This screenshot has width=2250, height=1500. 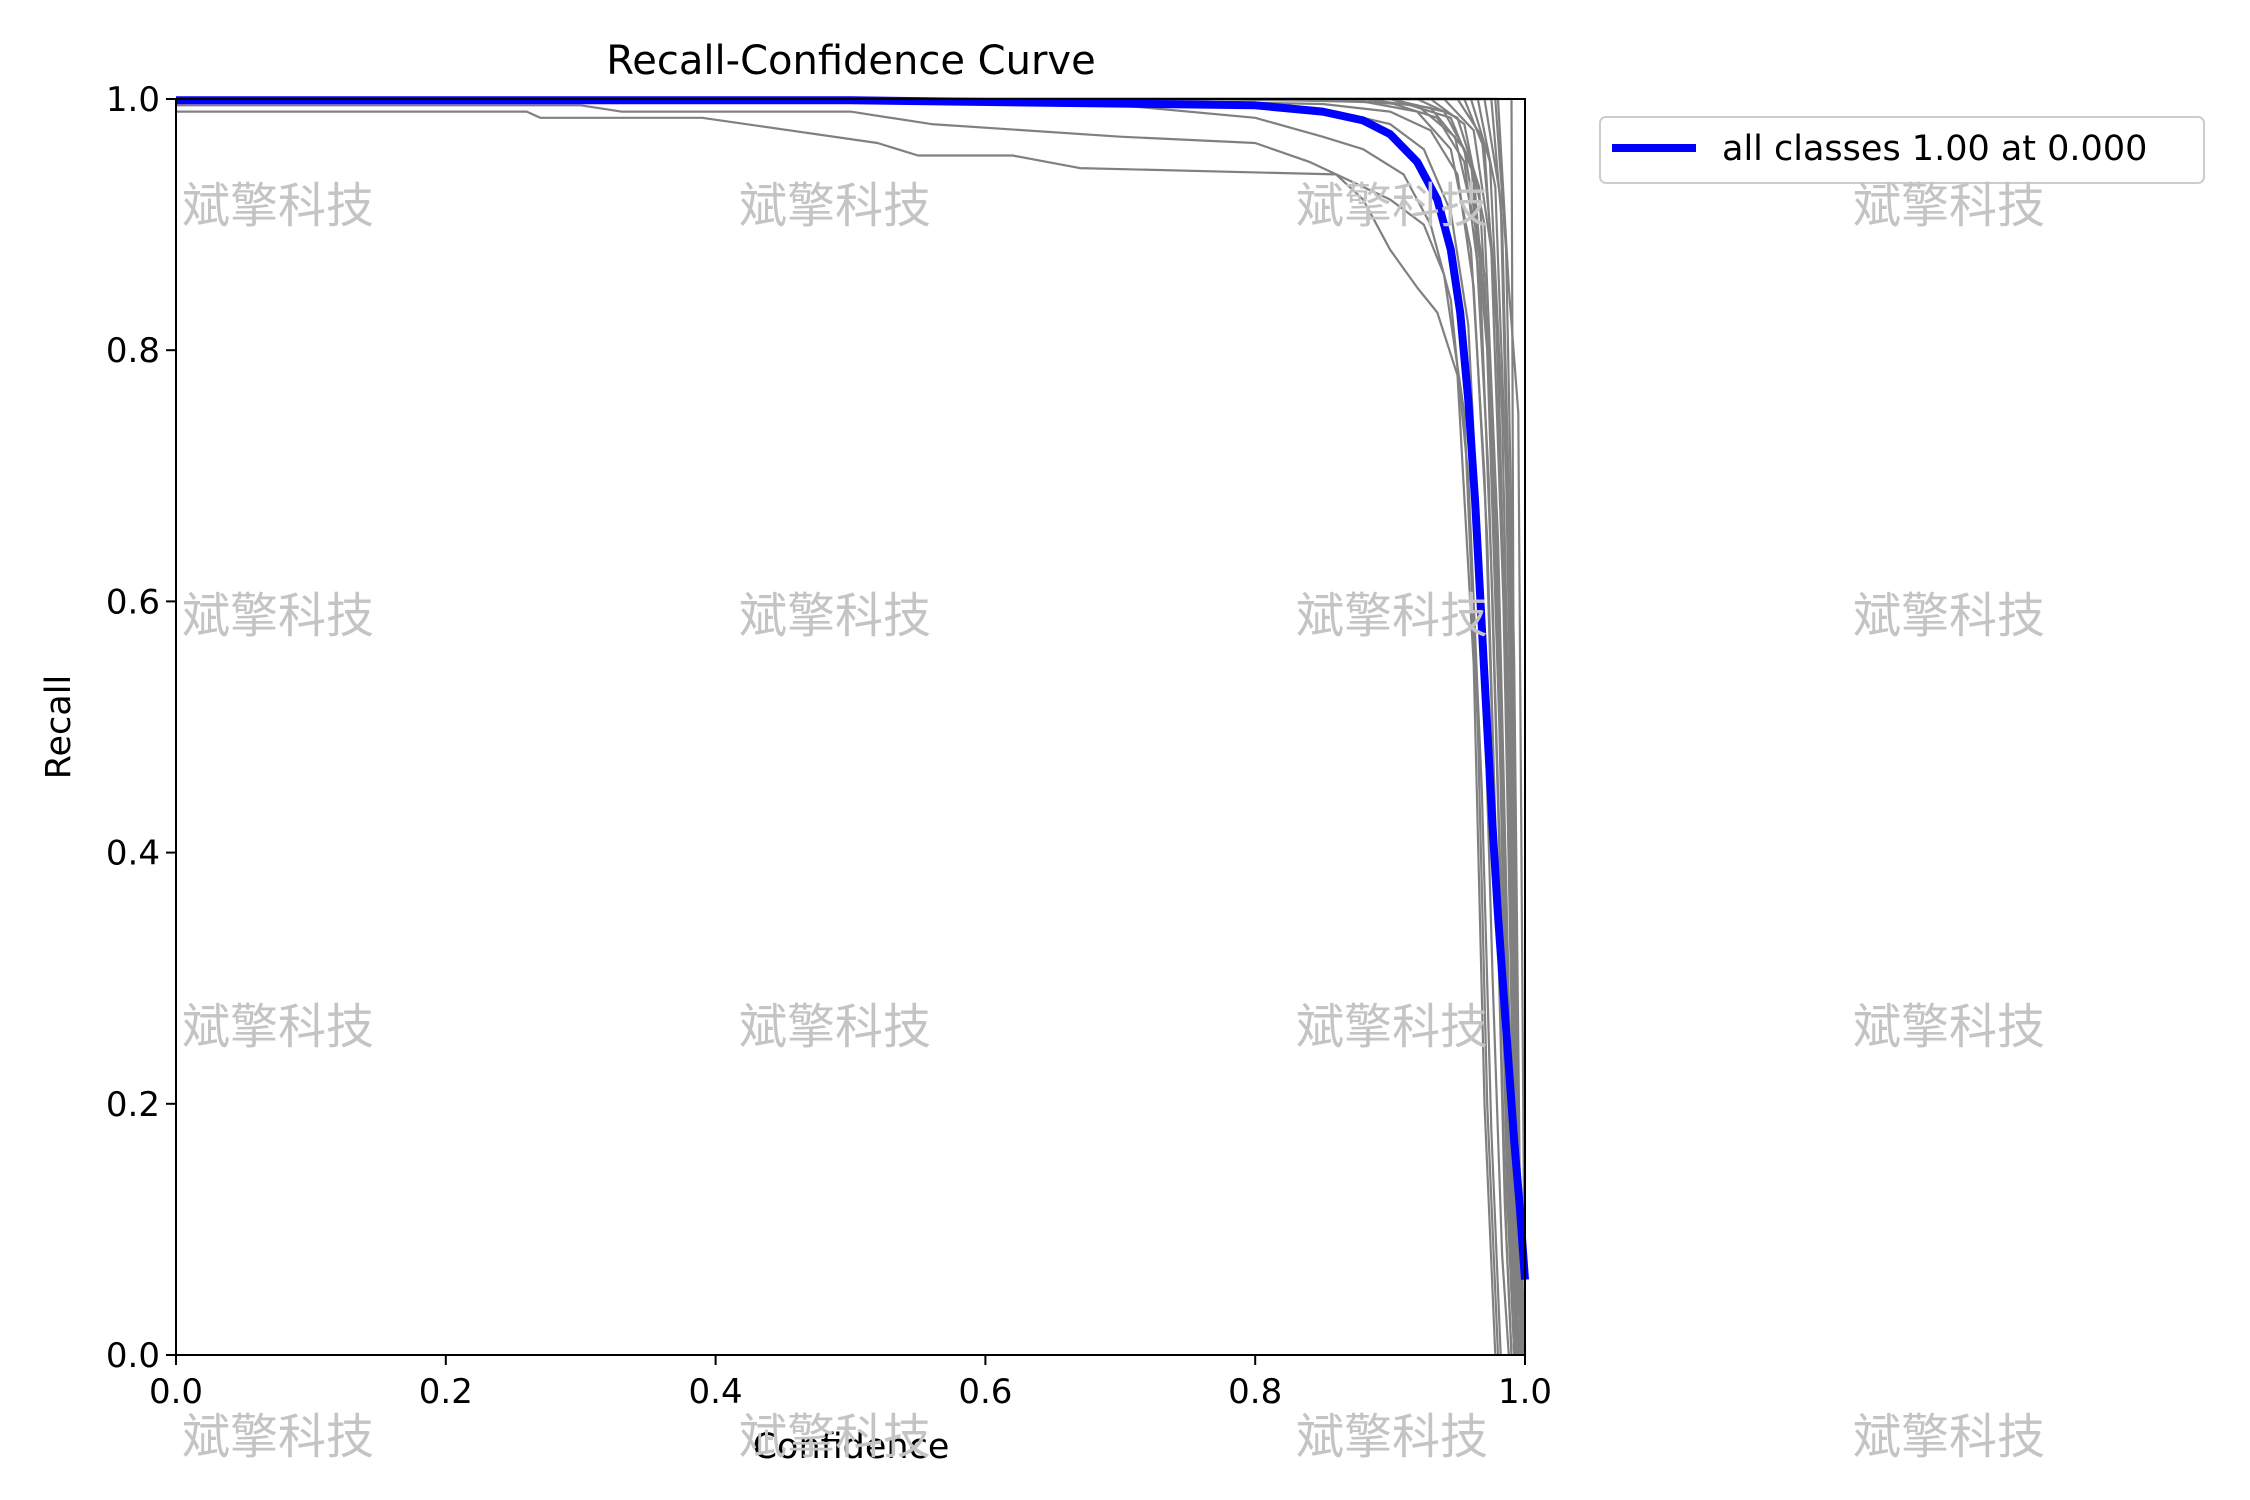 What do you see at coordinates (1255, 1392) in the screenshot?
I see `x-tick-label: 0.8` at bounding box center [1255, 1392].